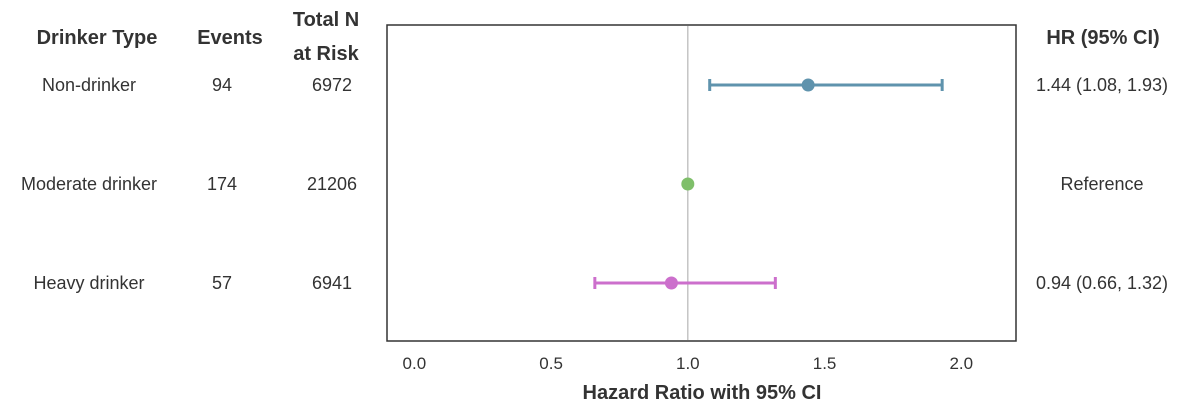  I want to click on x-tick-label: 2.0, so click(961, 363).